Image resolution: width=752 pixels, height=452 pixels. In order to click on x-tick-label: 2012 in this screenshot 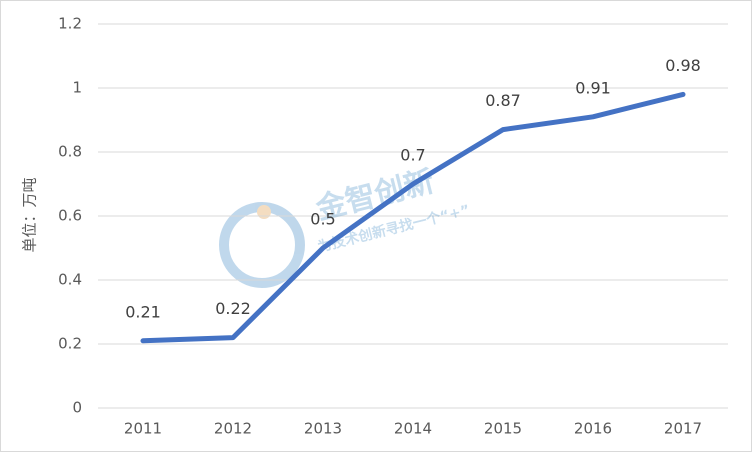, I will do `click(233, 429)`.